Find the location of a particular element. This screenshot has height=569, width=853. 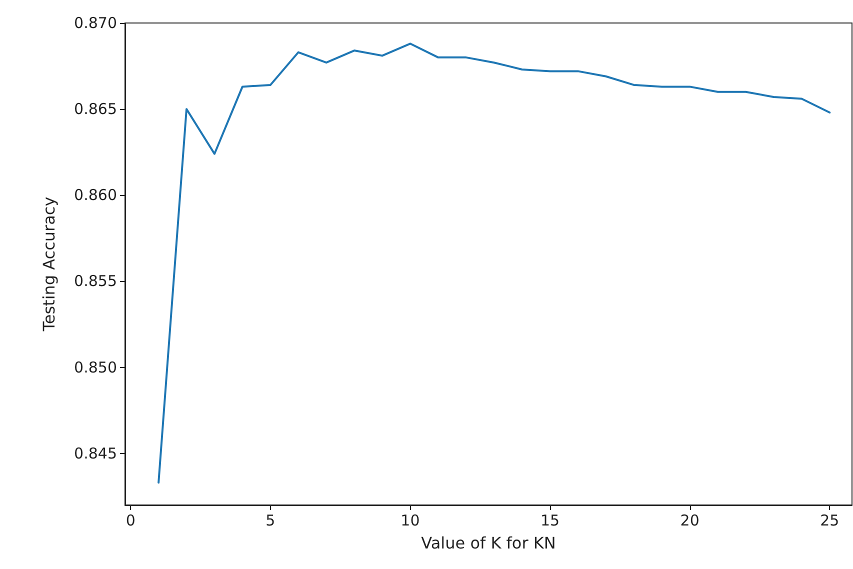

y-tick-label: 0.870 is located at coordinates (95, 23).